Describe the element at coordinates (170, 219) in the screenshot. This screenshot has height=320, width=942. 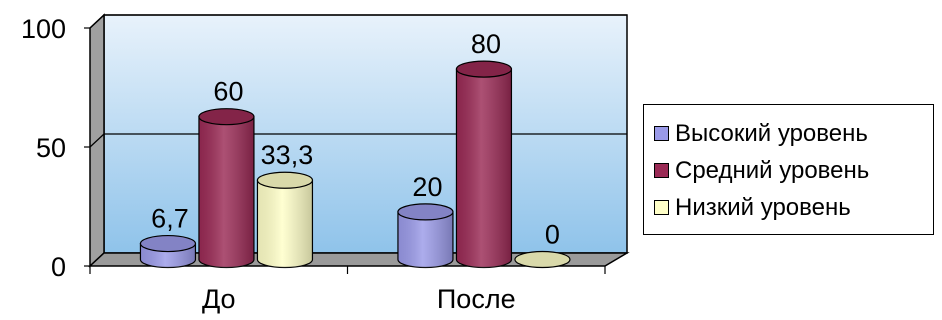
I see `data-label: 6,7` at that location.